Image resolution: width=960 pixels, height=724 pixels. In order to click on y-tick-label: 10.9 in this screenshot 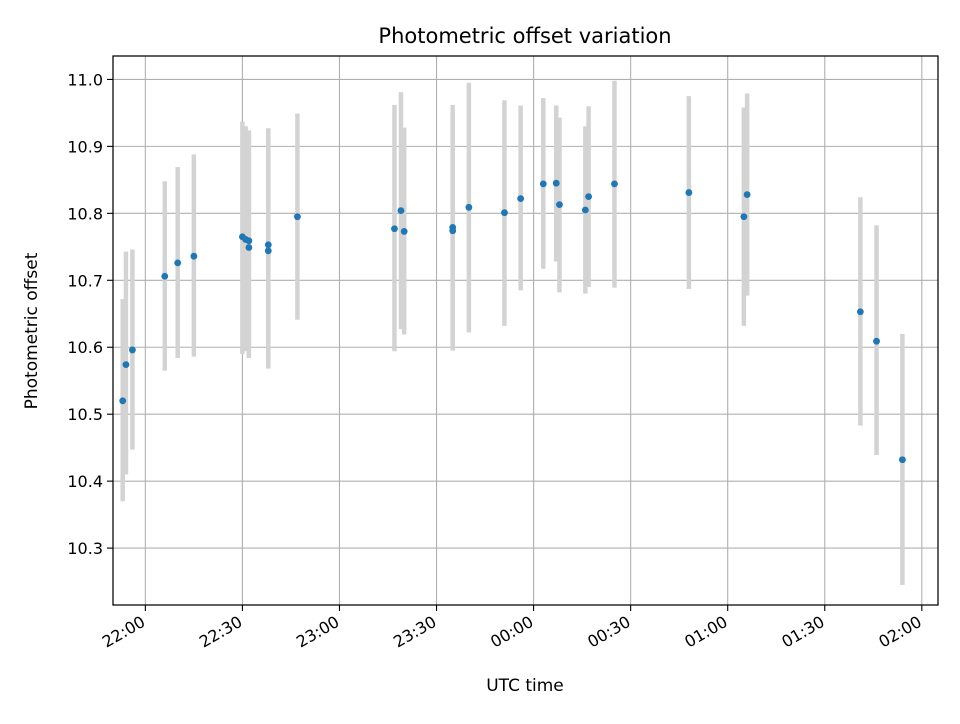, I will do `click(85, 146)`.